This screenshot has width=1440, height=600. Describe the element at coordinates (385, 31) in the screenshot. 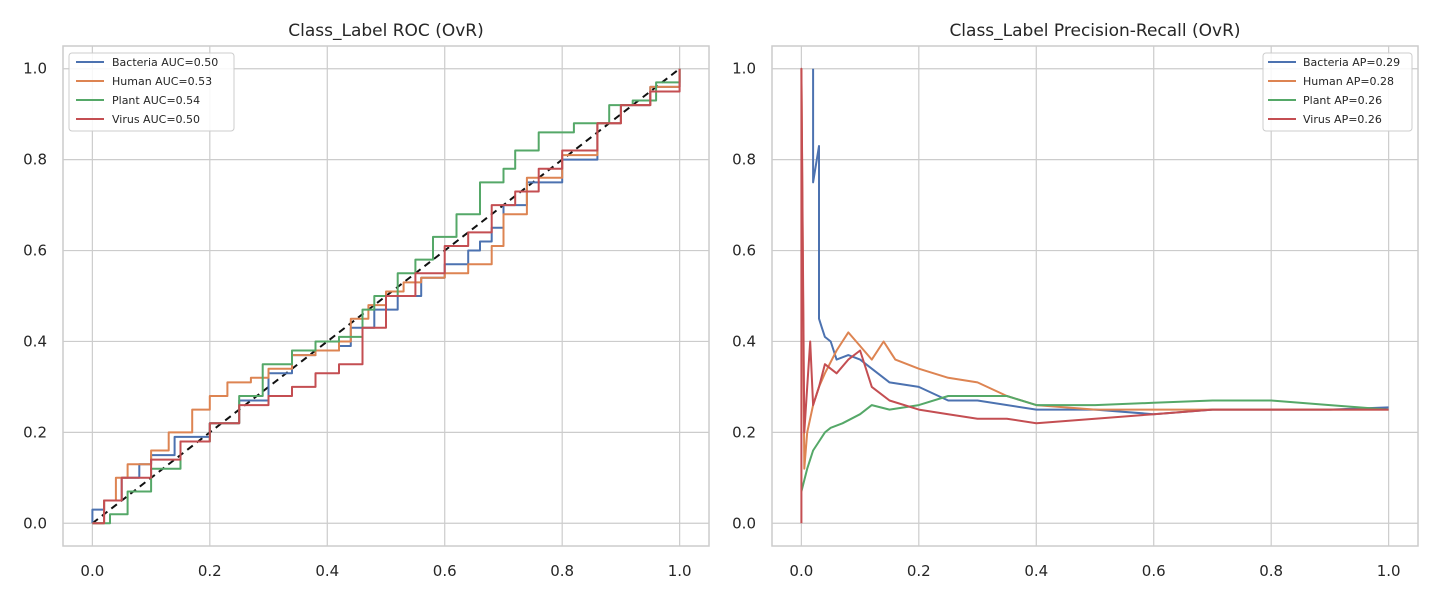

I see `roc-title: Class_Label ROC (OvR)` at that location.